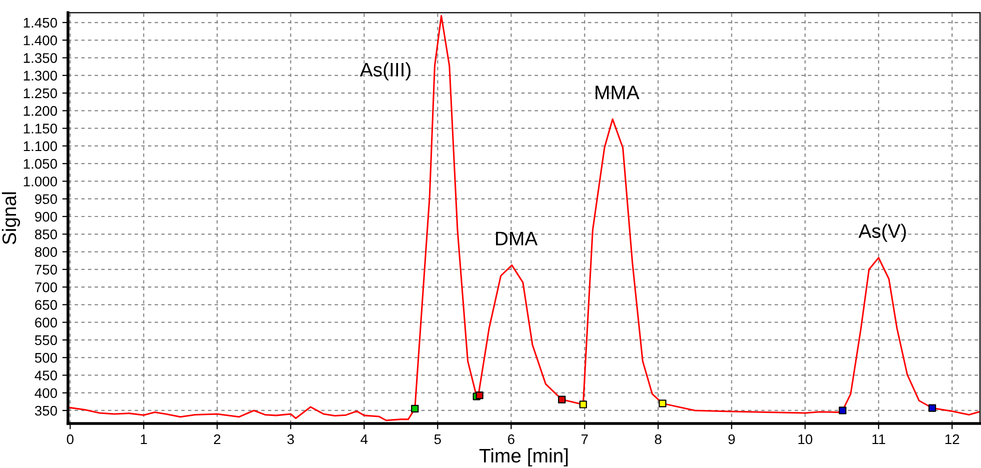  I want to click on x-tick-label: 6, so click(511, 439).